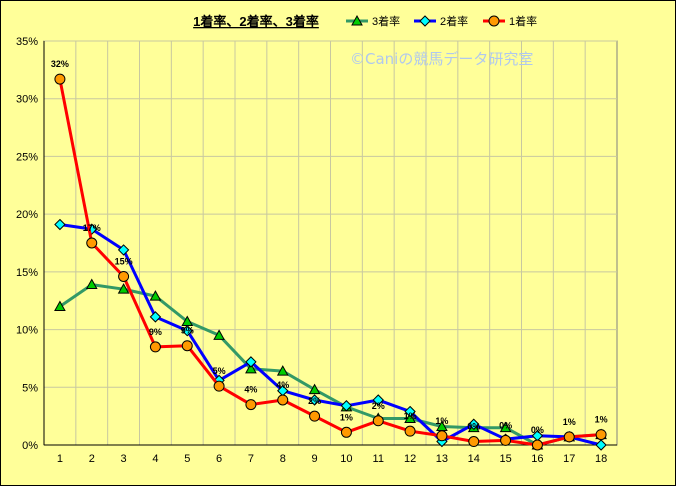  Describe the element at coordinates (155, 459) in the screenshot. I see `x-tick-label: 4` at that location.